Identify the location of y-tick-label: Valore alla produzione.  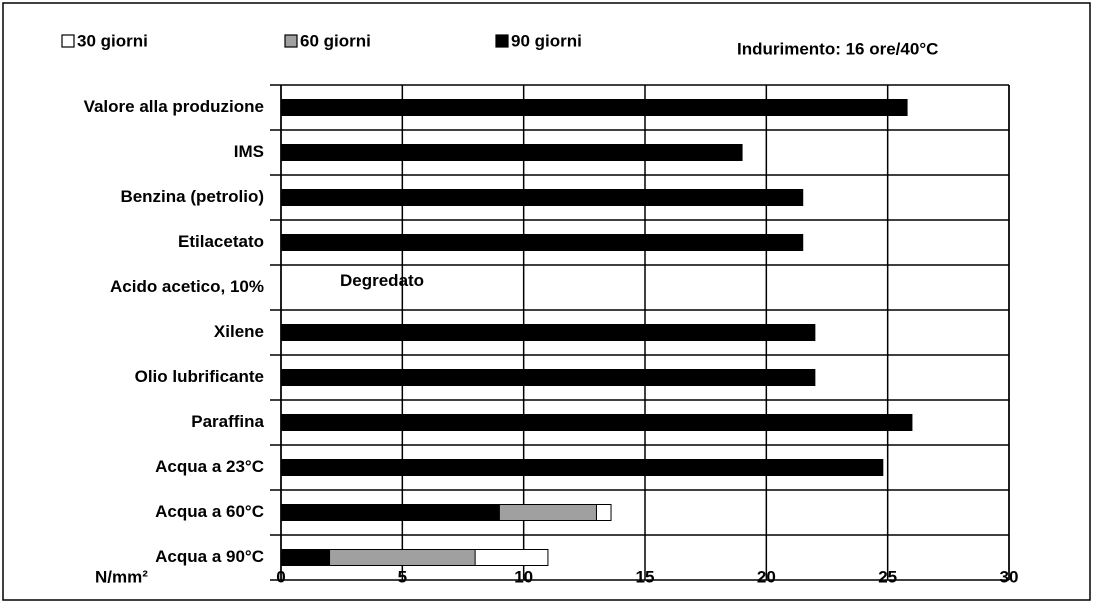
(174, 106).